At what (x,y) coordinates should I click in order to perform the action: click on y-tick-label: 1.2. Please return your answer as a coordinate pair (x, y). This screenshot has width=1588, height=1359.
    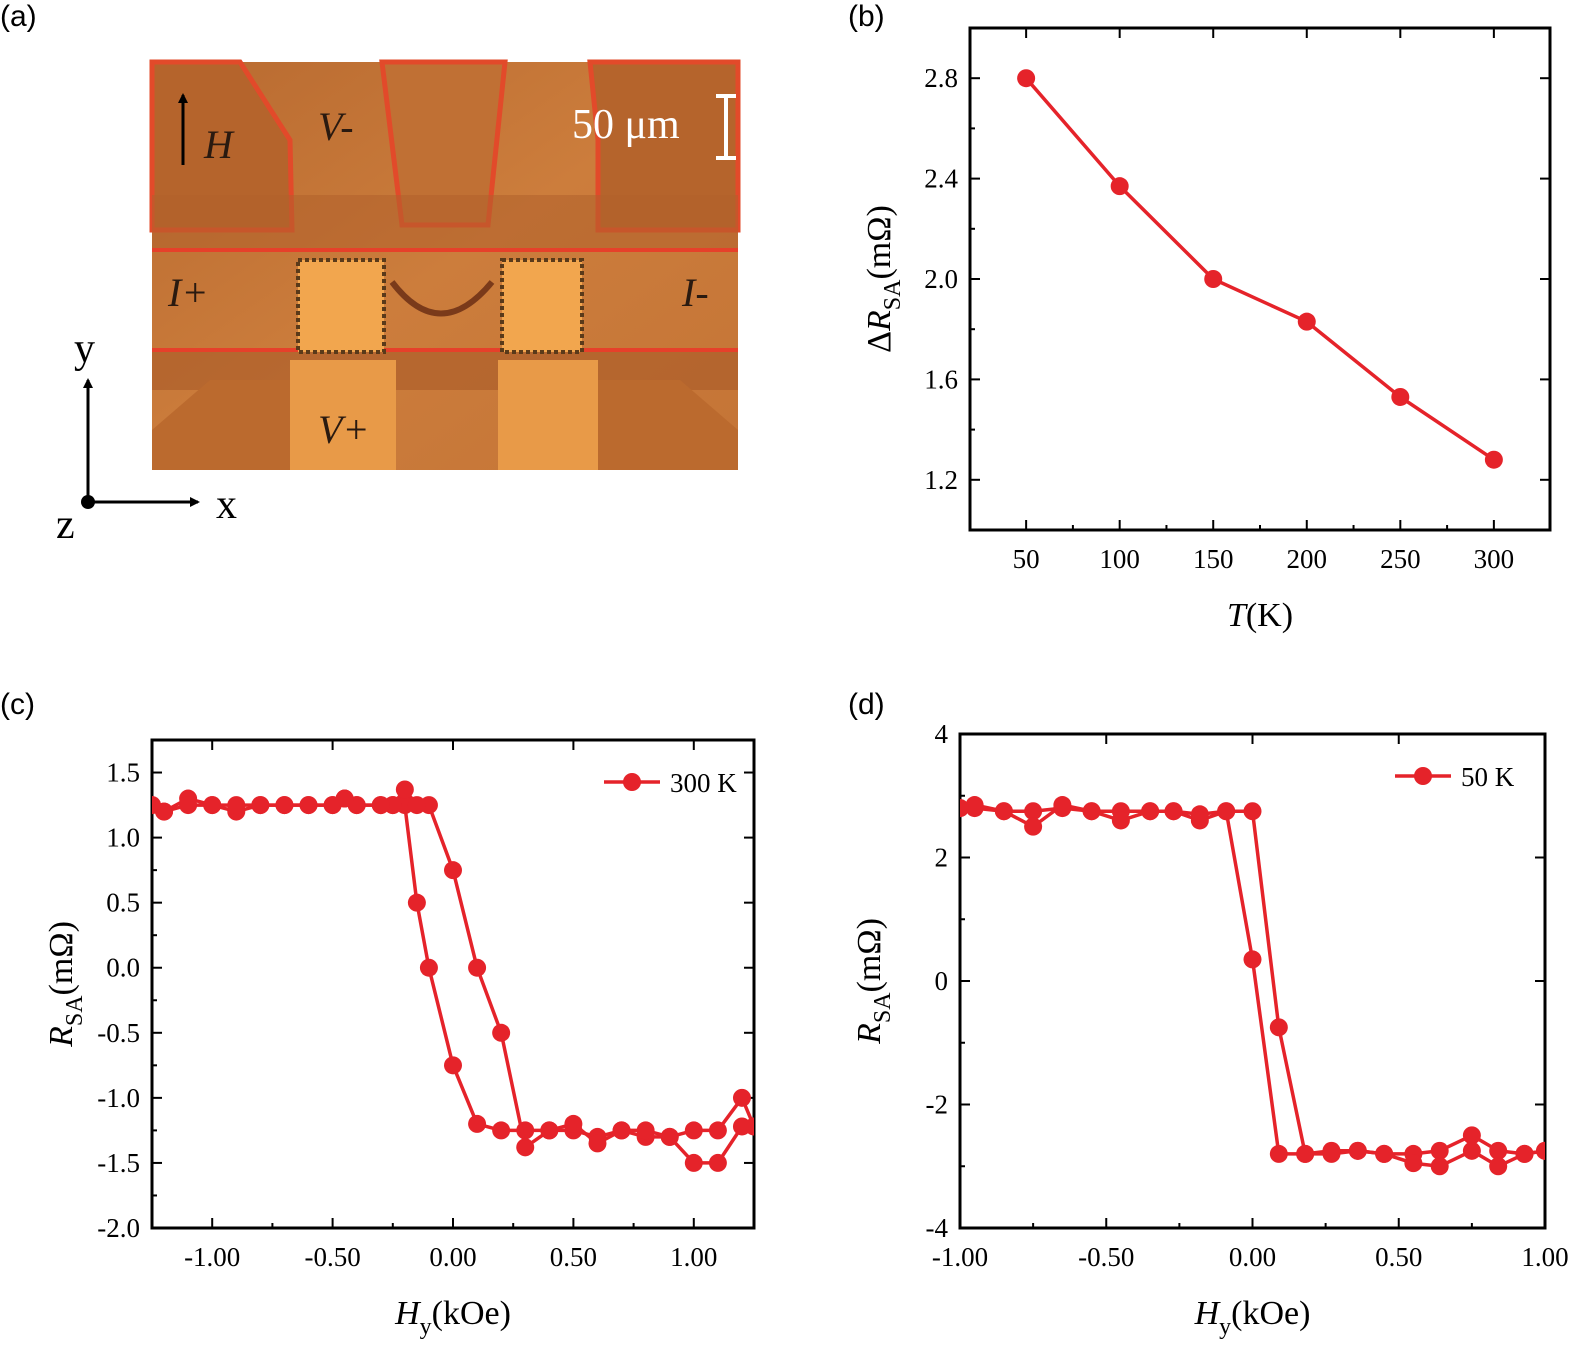
    Looking at the image, I should click on (941, 480).